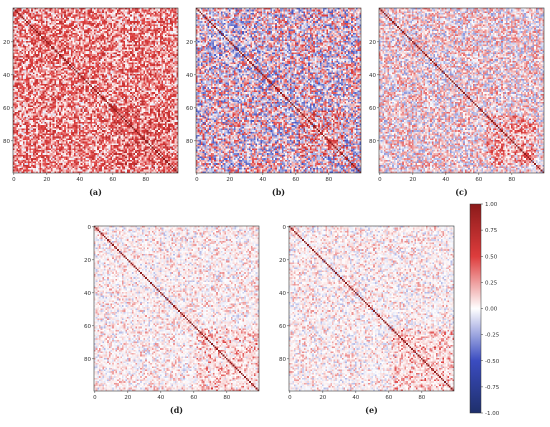 The height and width of the screenshot is (427, 550). What do you see at coordinates (461, 192) in the screenshot?
I see `panel-label: (c)` at bounding box center [461, 192].